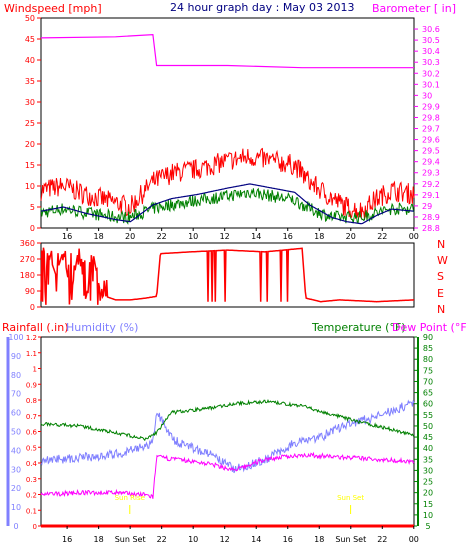 This screenshot has height=555, width=466. What do you see at coordinates (15, 526) in the screenshot?
I see `humidity-y-tick-label: 0` at bounding box center [15, 526].